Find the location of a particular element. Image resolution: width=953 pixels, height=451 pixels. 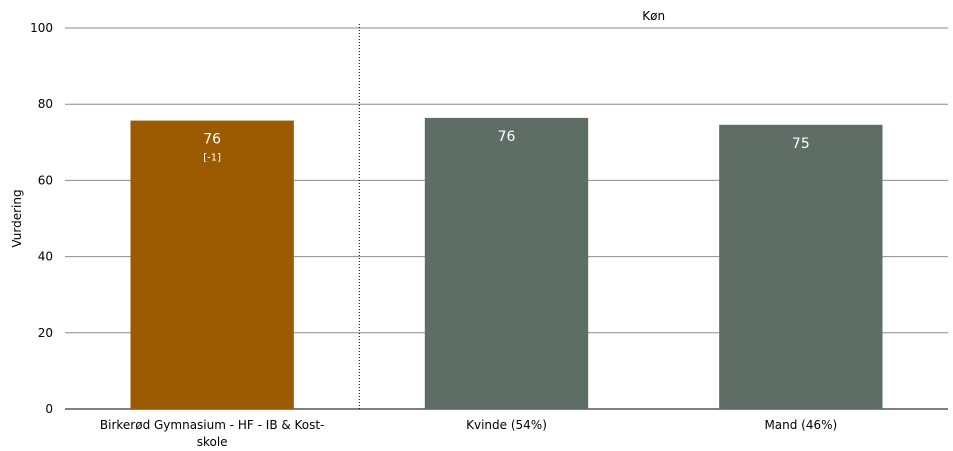

category-label: Mand (46%) is located at coordinates (800, 425).